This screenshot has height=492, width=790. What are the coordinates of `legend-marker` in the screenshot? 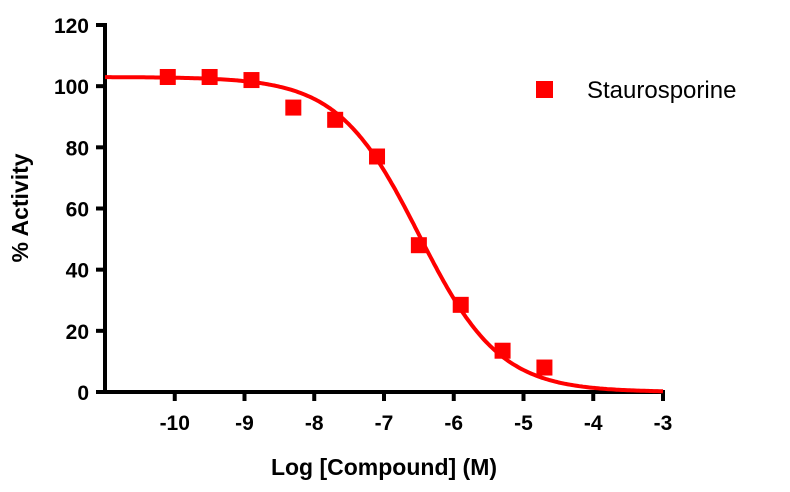 It's located at (544, 89).